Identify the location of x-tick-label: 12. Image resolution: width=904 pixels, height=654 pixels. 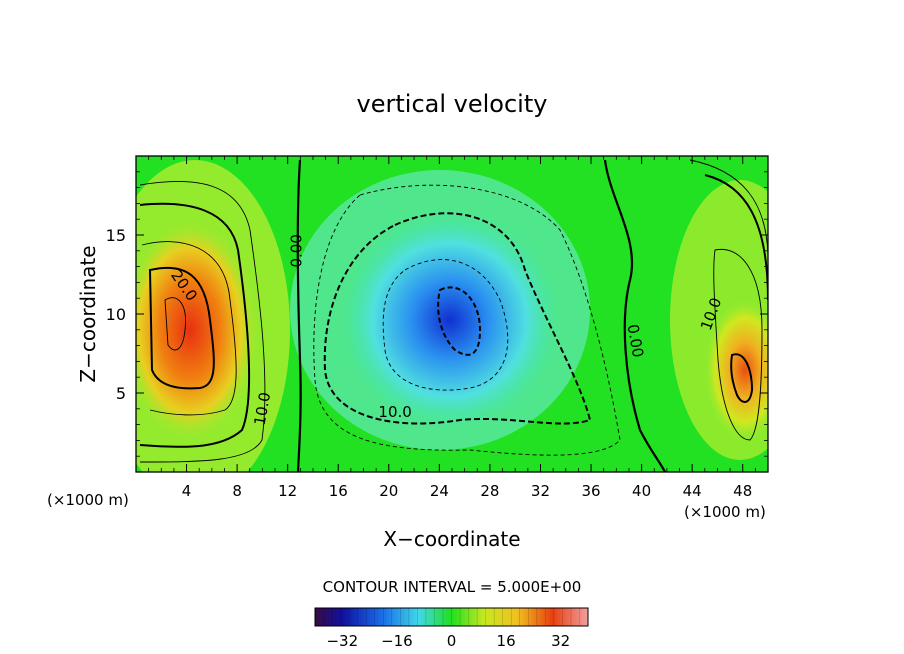
(287, 491).